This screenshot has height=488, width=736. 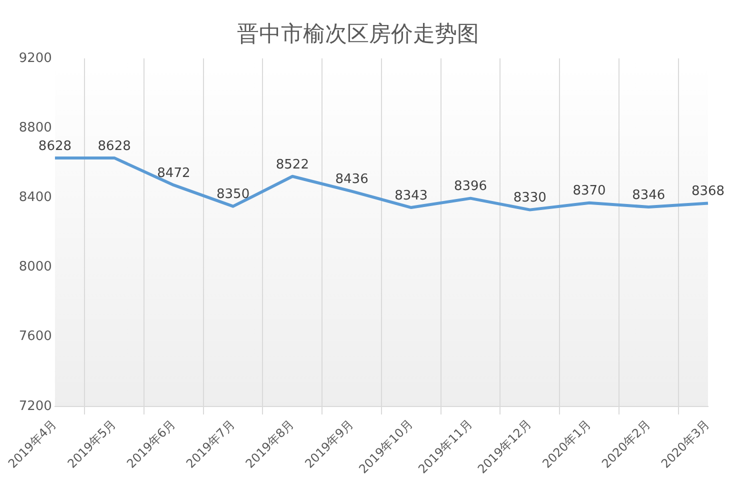 I want to click on data-label: 8343, so click(x=411, y=196).